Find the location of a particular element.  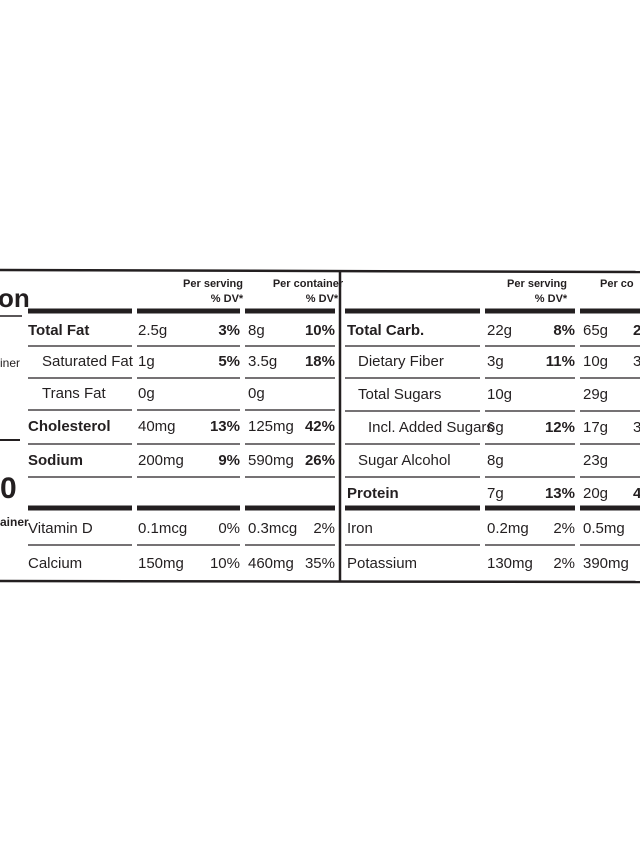

nutrient-value: 150mg is located at coordinates (161, 563).